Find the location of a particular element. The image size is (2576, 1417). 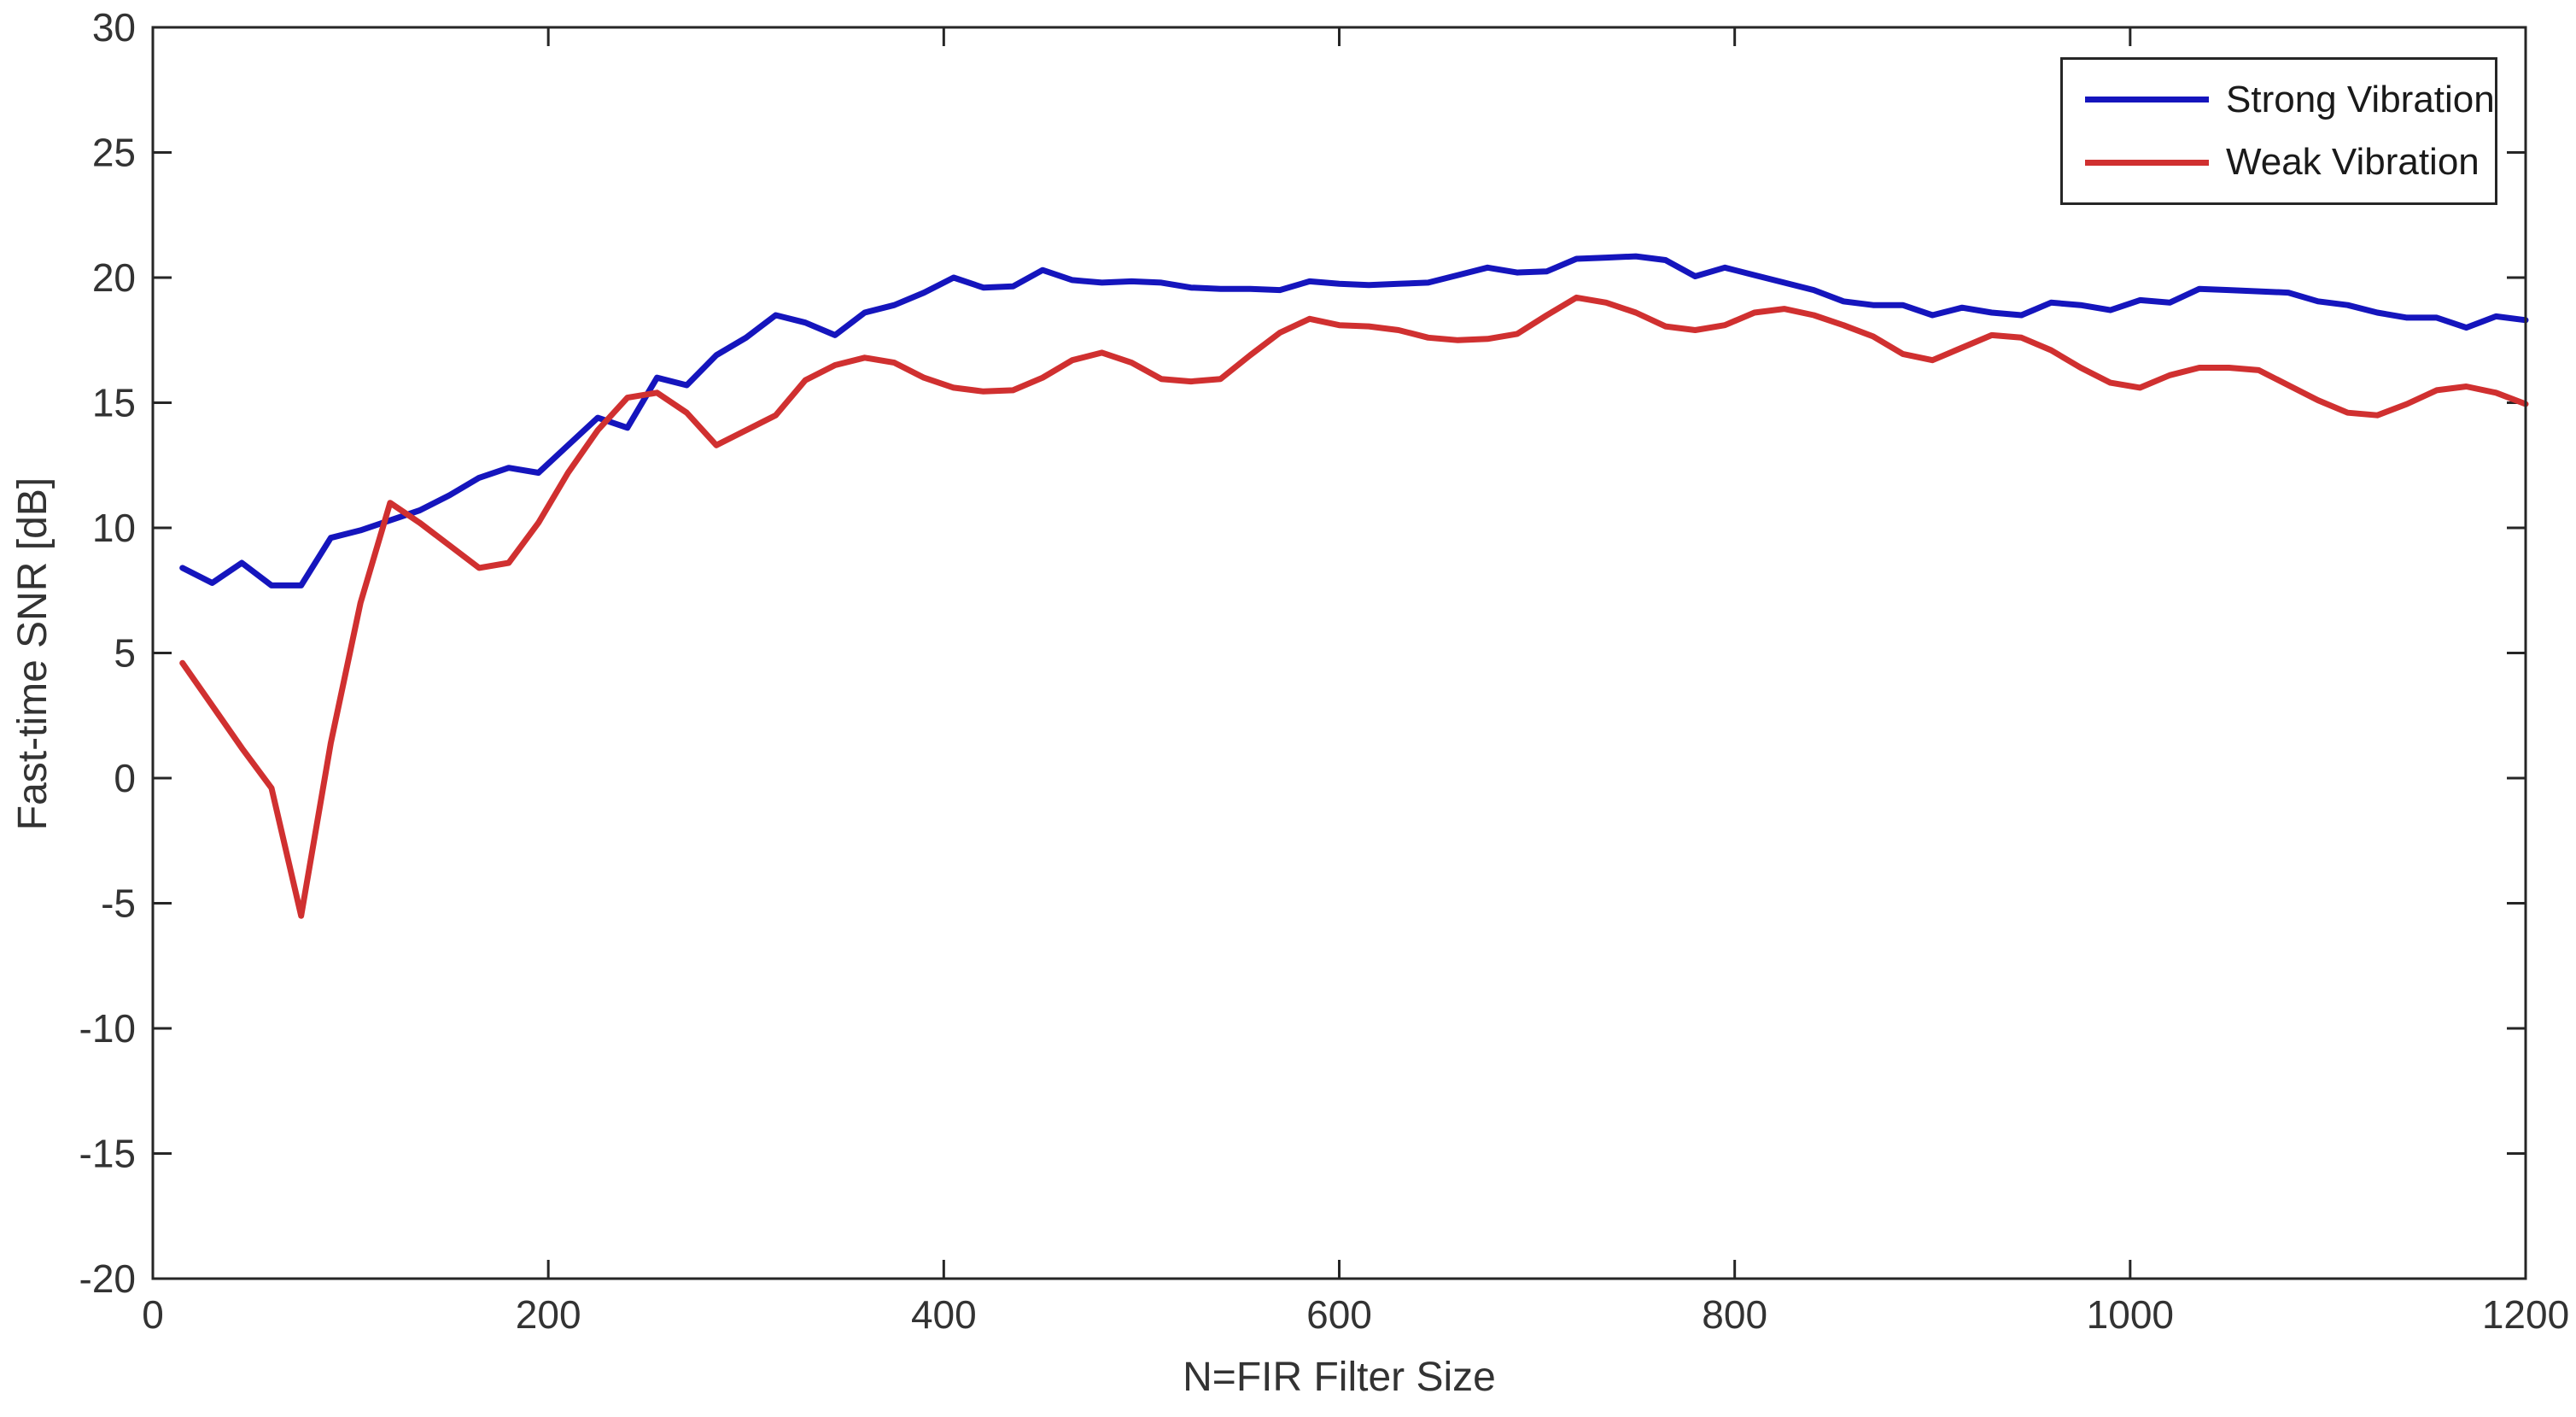

legend-label-strong-vibration: Strong Vibration is located at coordinates (2360, 99).